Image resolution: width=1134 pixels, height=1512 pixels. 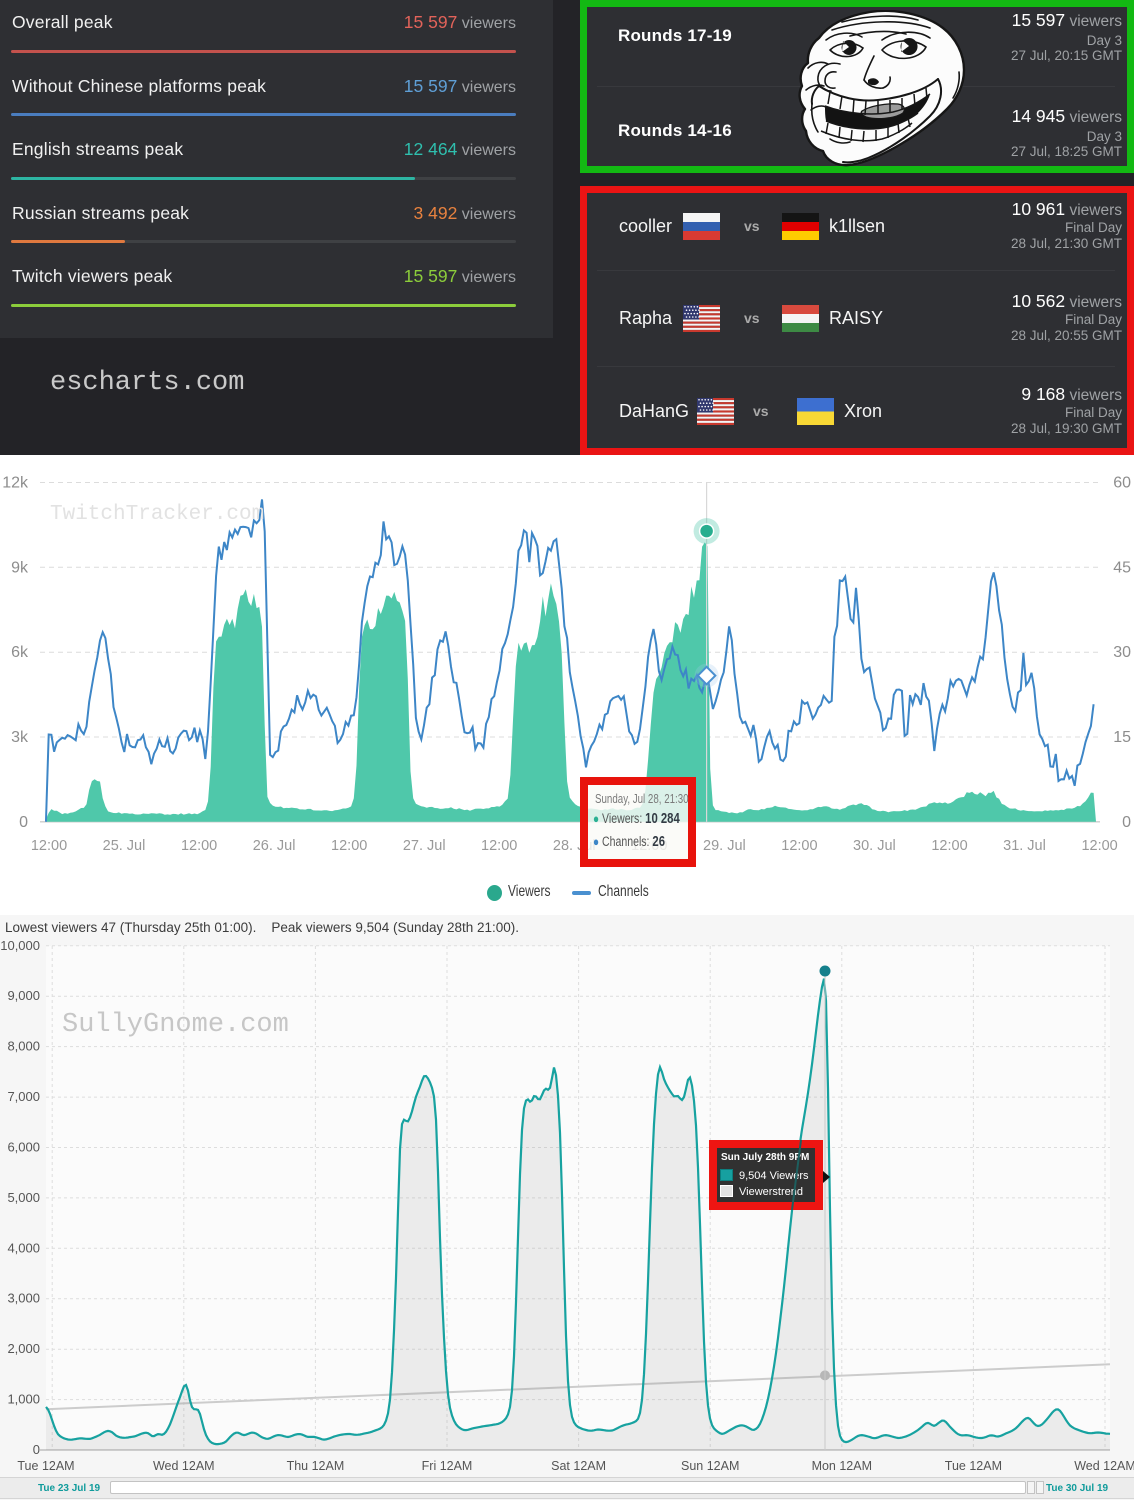 I want to click on svg-text: 2,000, so click(x=23, y=1348).